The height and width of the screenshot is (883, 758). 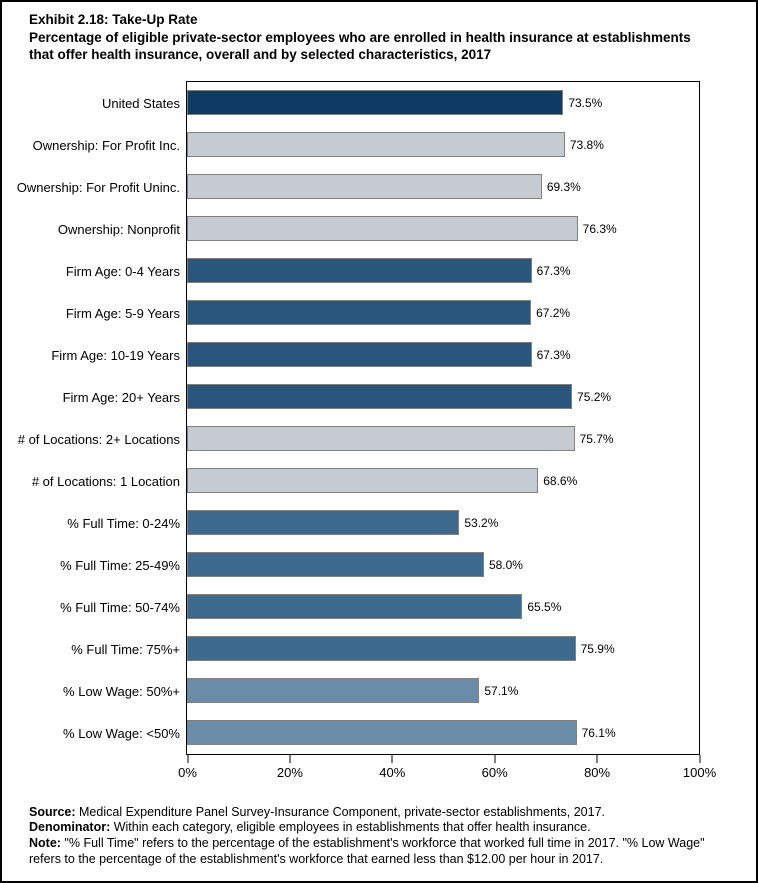 I want to click on category-label: # of Locations: 2+ Locations, so click(x=98, y=440).